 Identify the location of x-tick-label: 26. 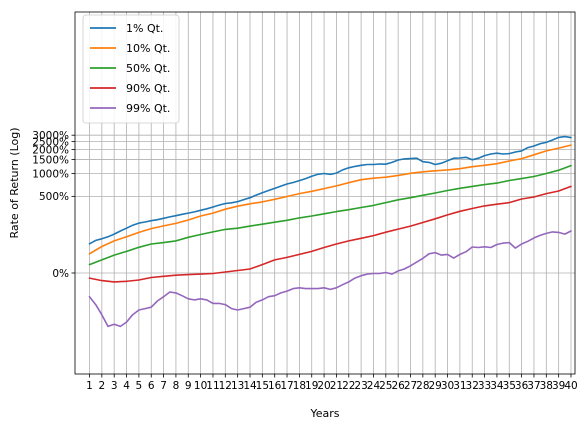
(398, 386).